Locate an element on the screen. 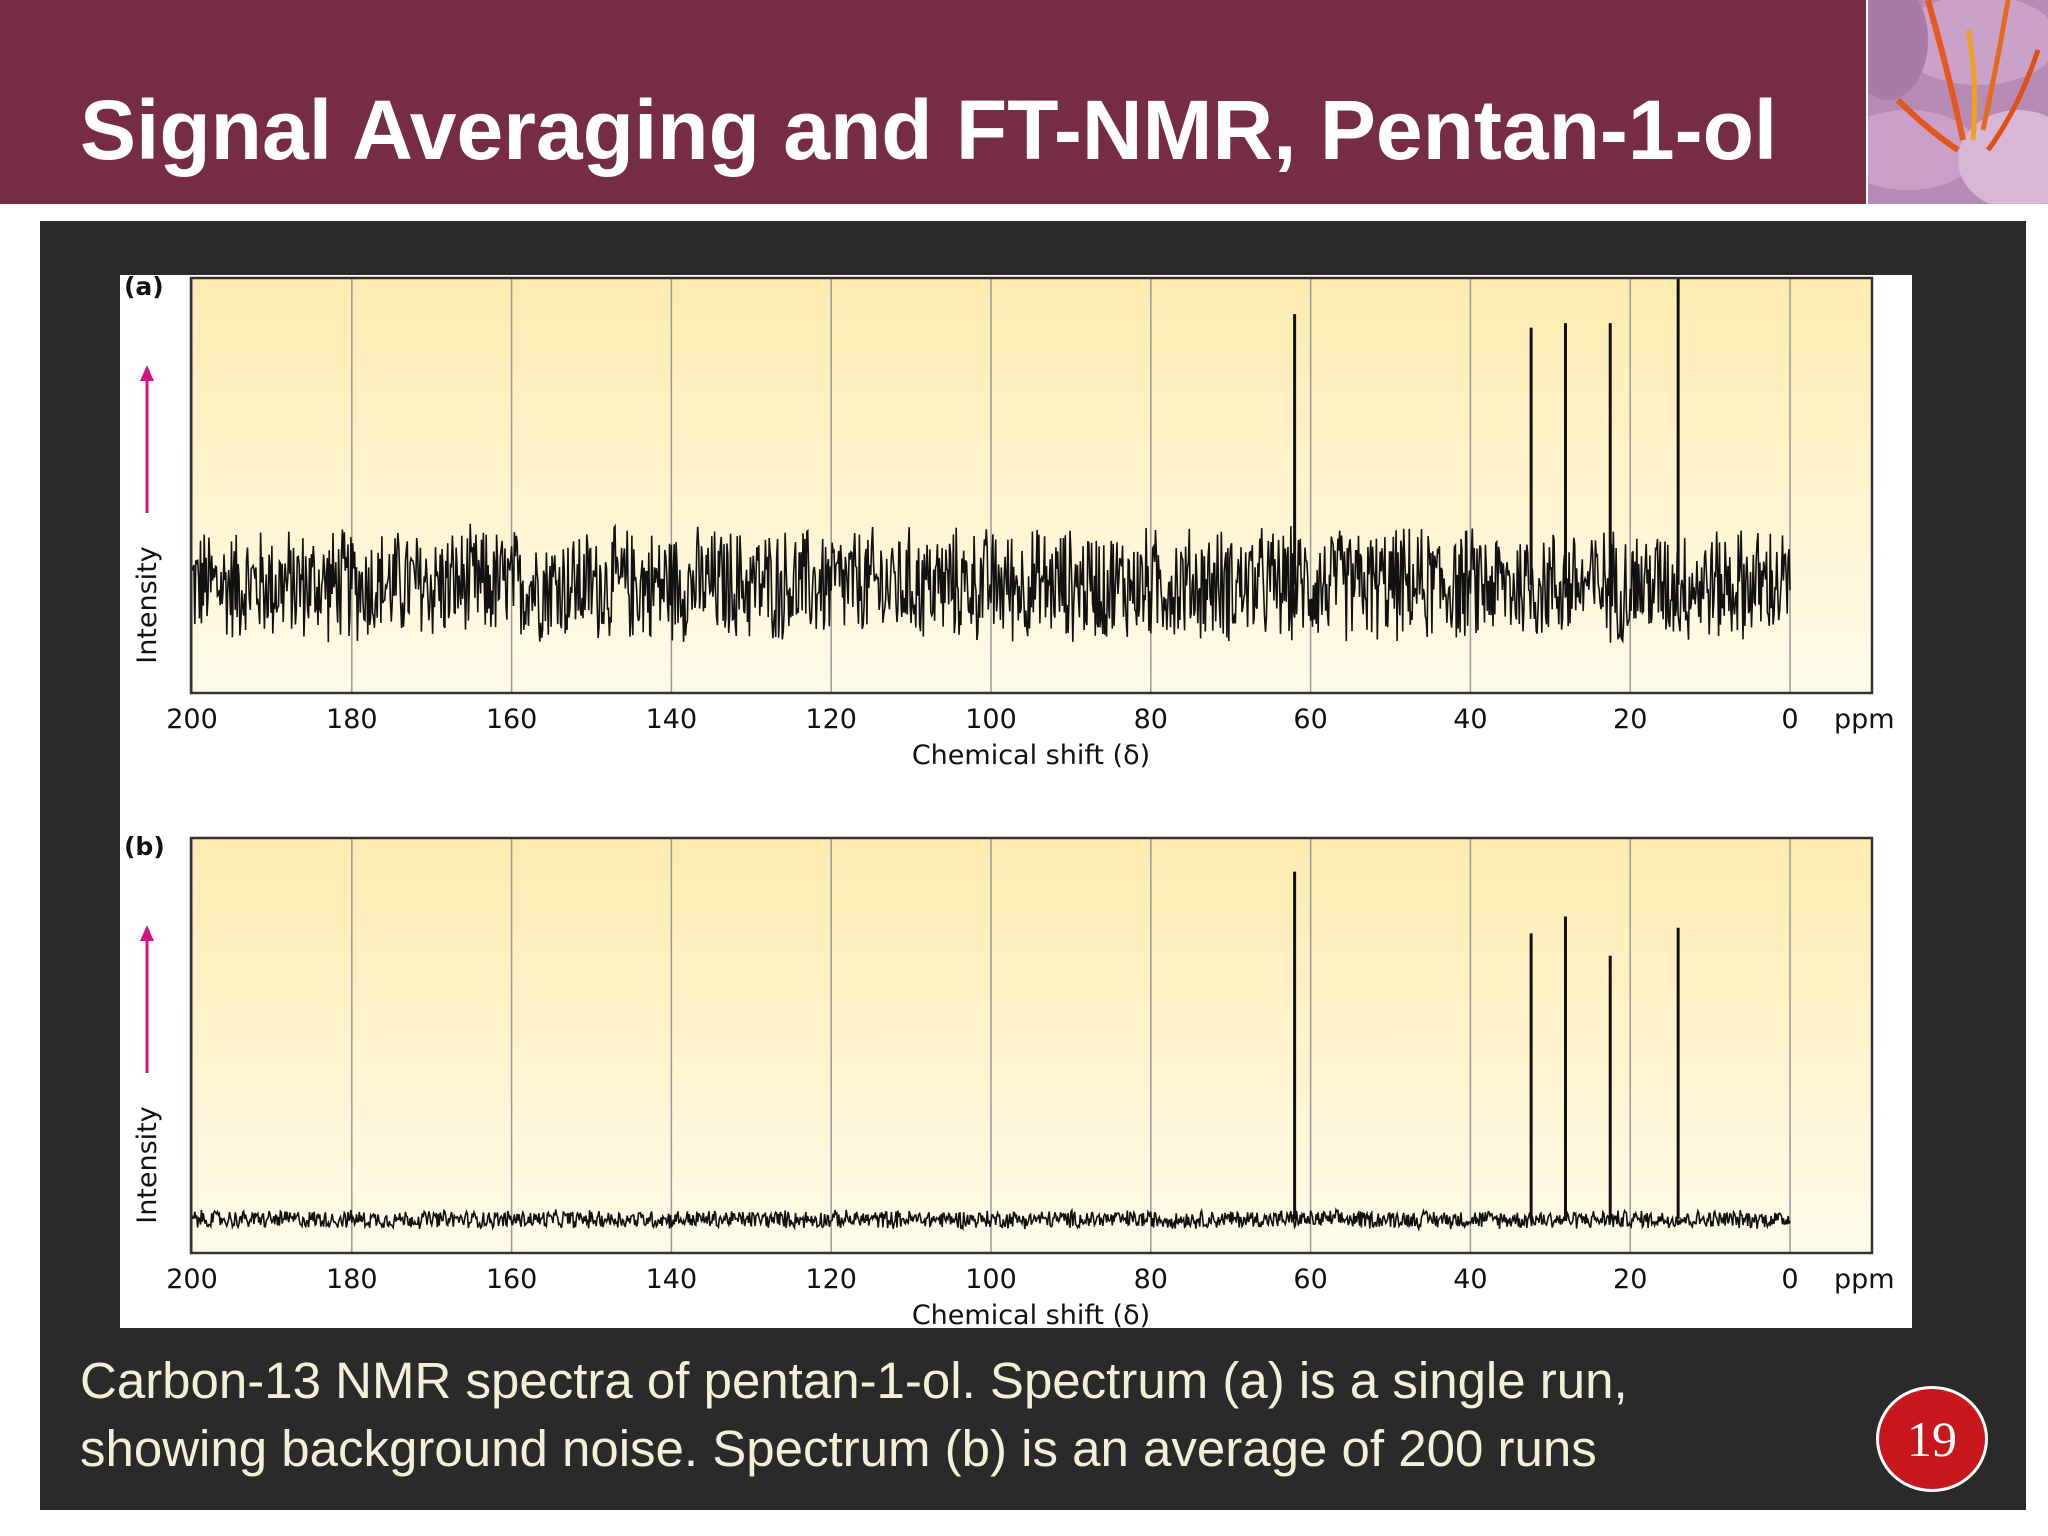 The width and height of the screenshot is (2048, 1536). panel-label: (a) is located at coordinates (144, 288).